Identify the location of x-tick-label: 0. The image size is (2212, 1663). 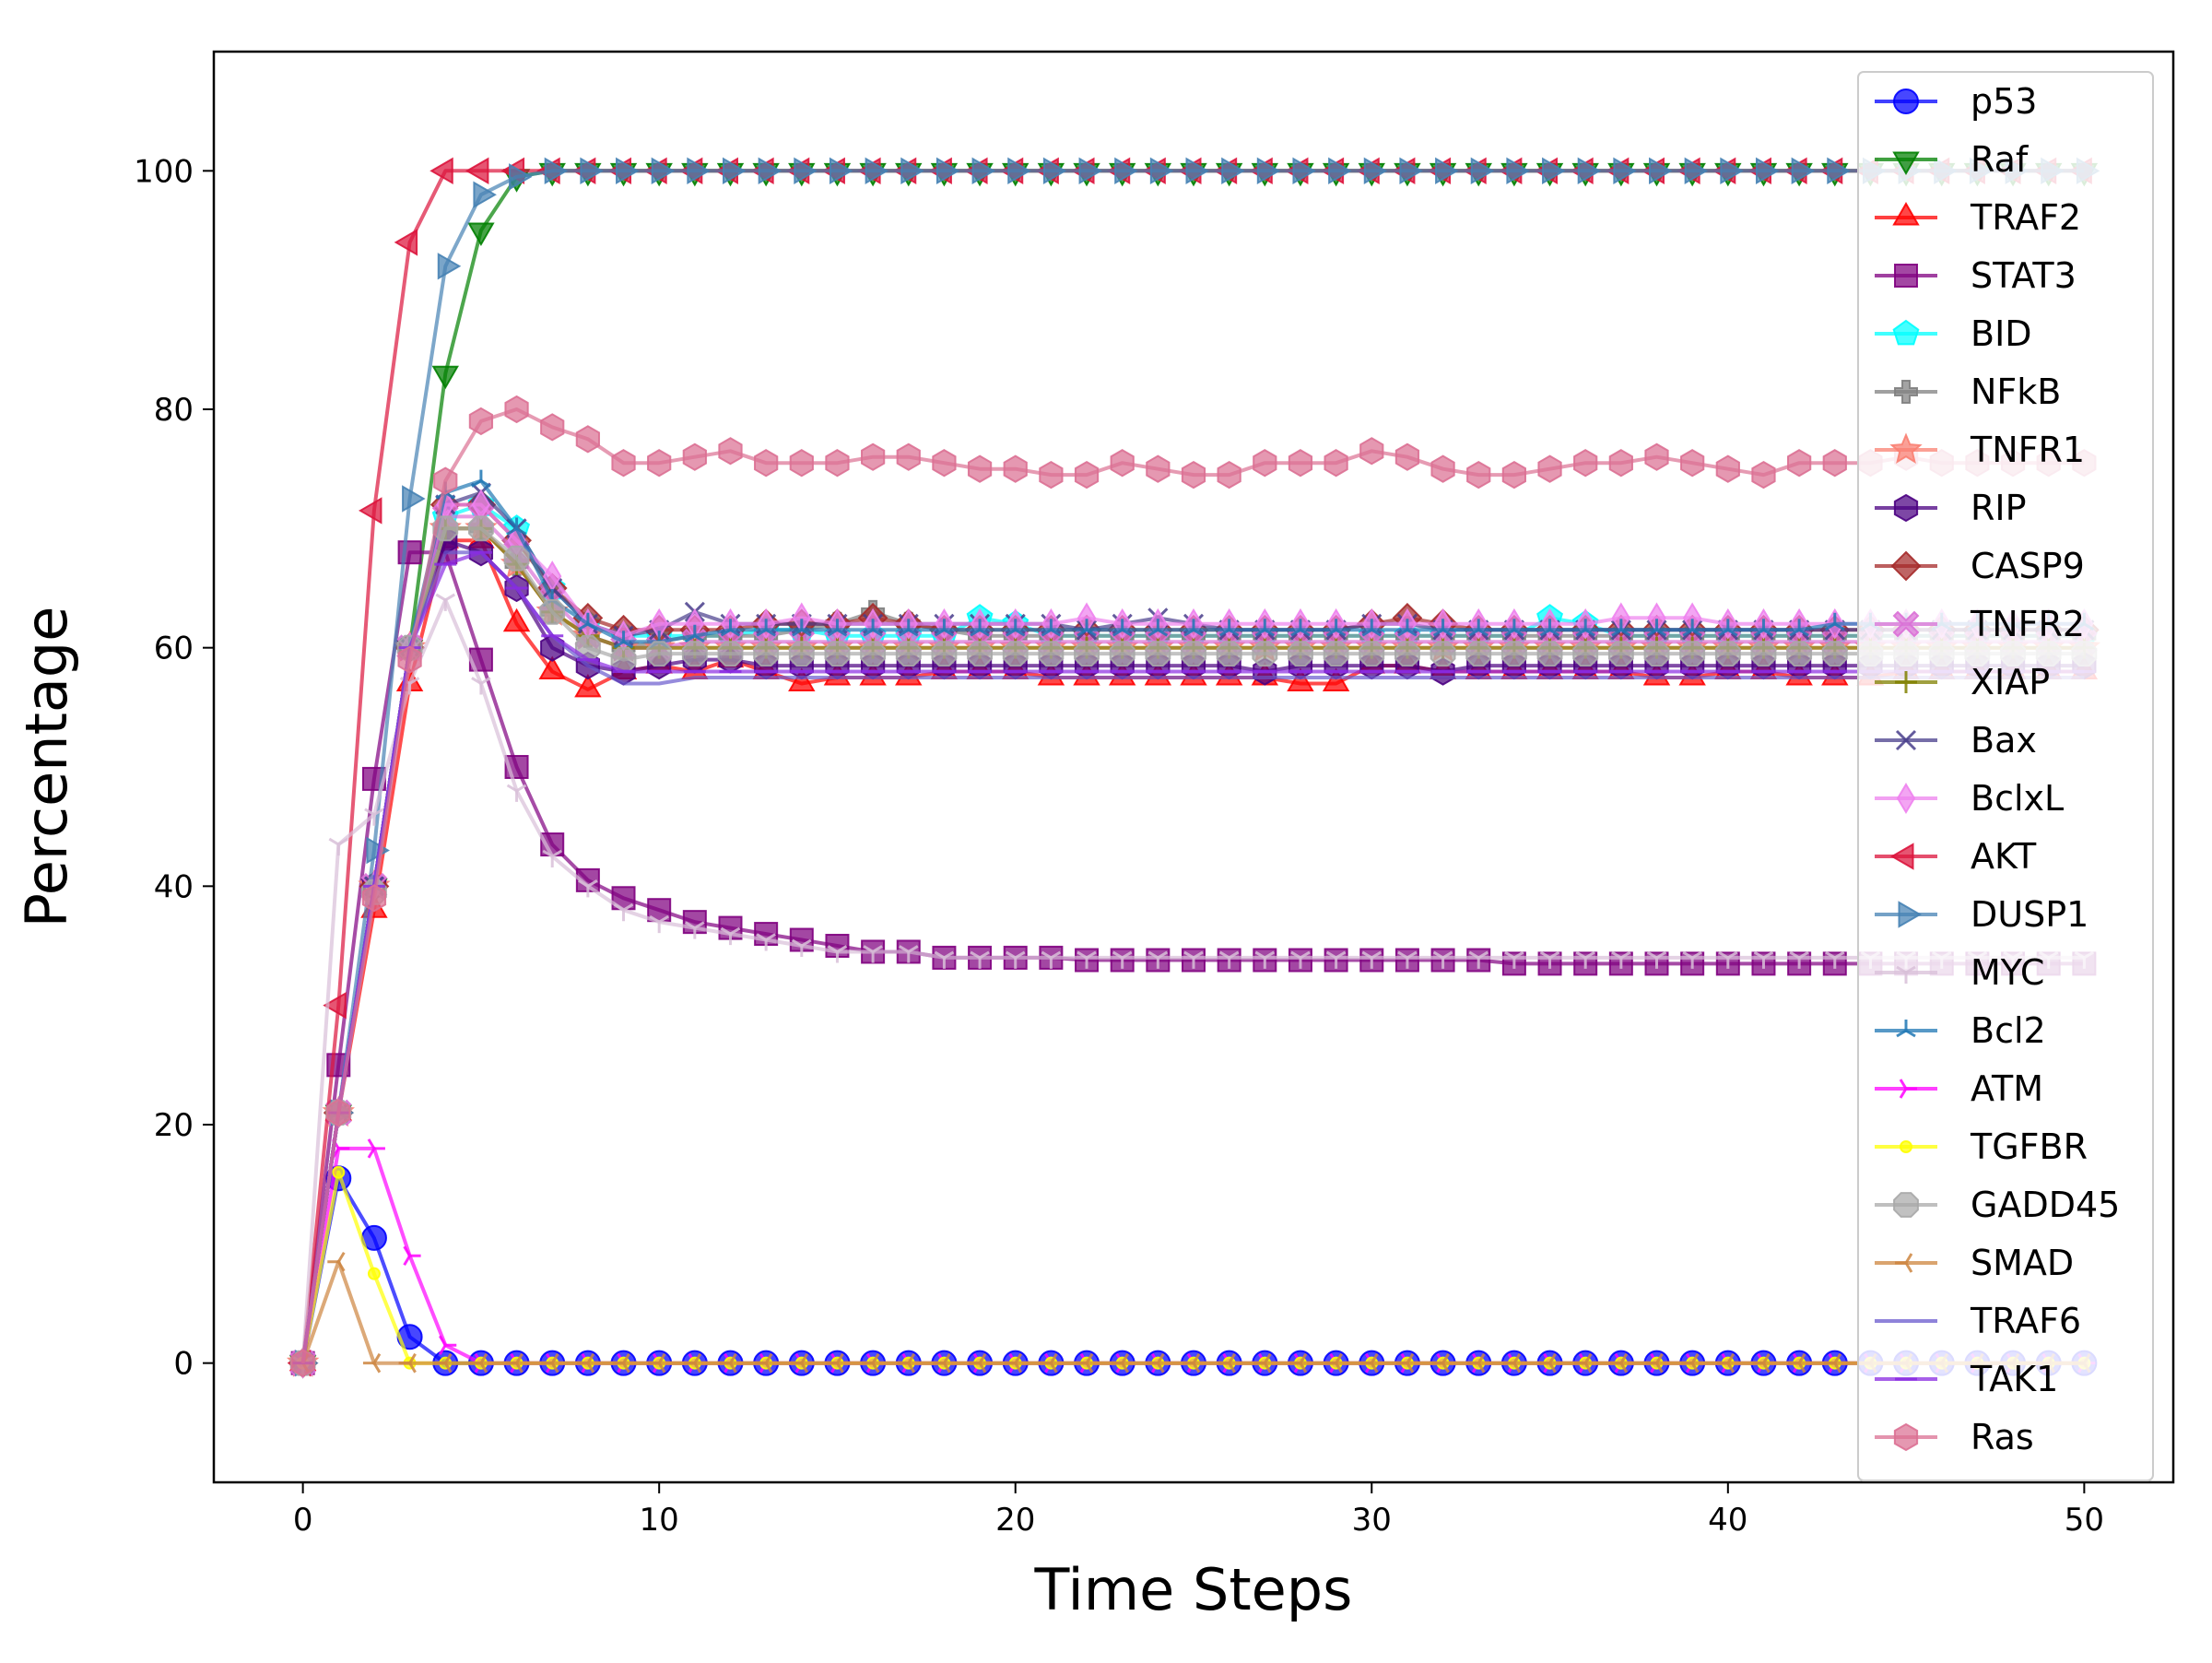
(303, 1520).